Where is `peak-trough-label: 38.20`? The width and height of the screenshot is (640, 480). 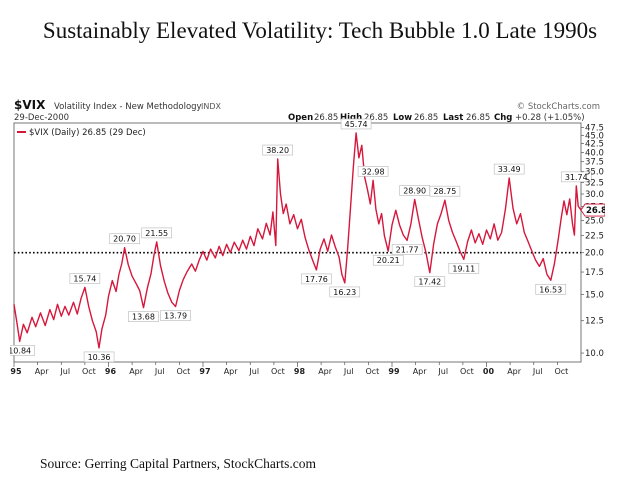 peak-trough-label: 38.20 is located at coordinates (277, 150).